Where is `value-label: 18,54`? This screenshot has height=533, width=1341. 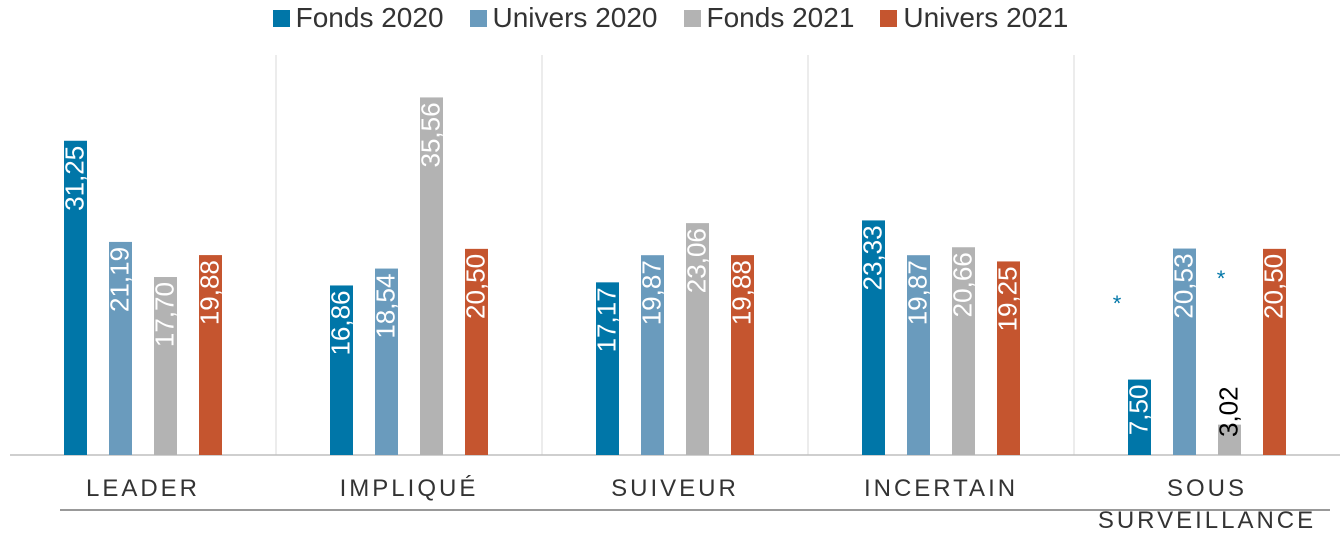
value-label: 18,54 is located at coordinates (385, 306).